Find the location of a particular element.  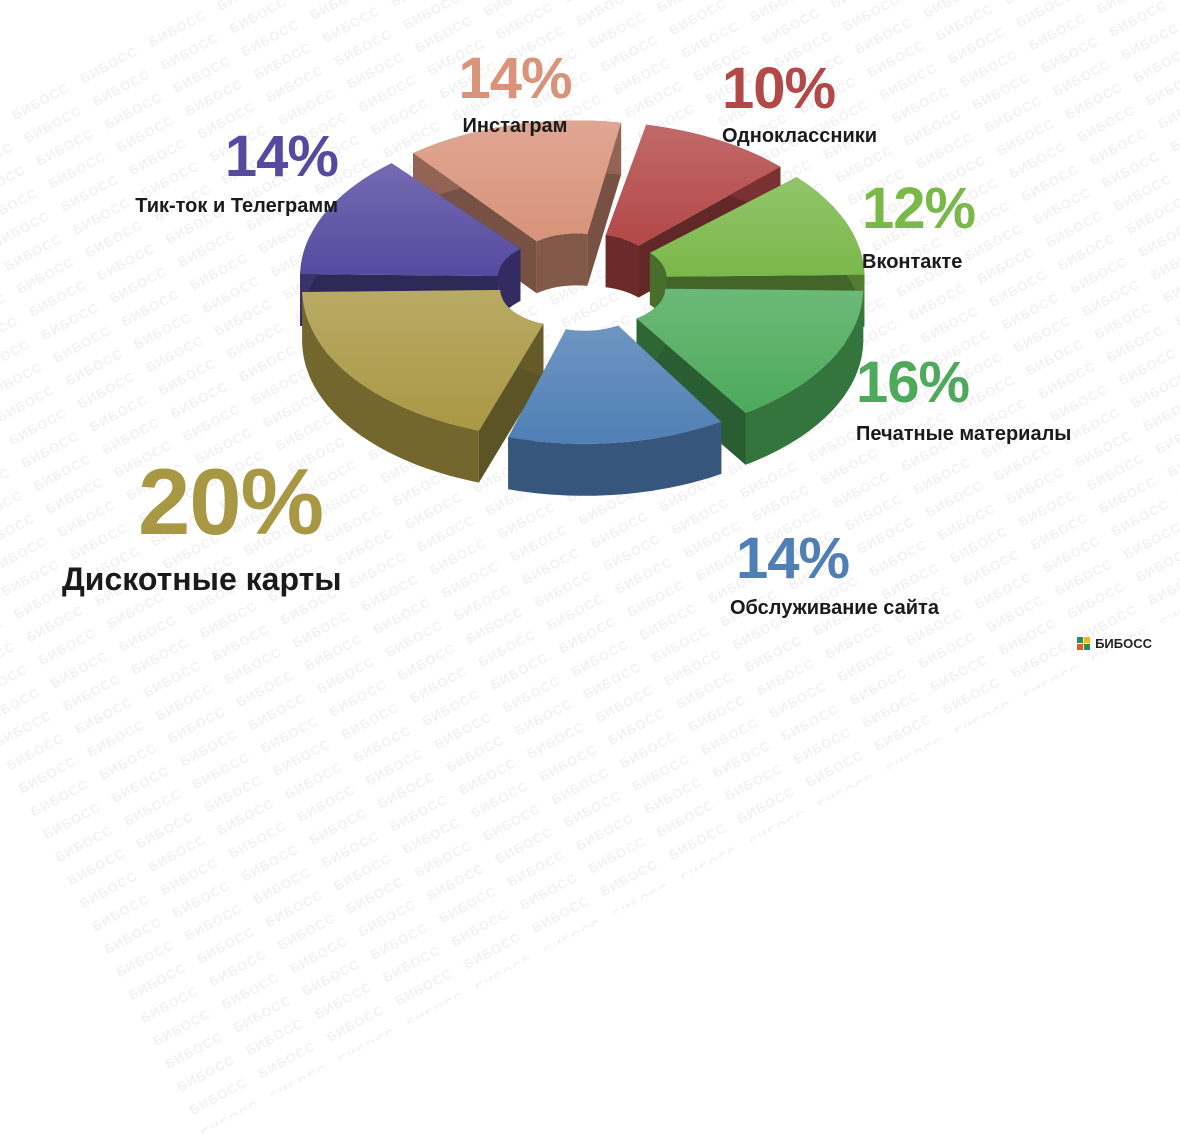

slice-label-site: 14% Обслуживание сайта is located at coordinates (834, 572).